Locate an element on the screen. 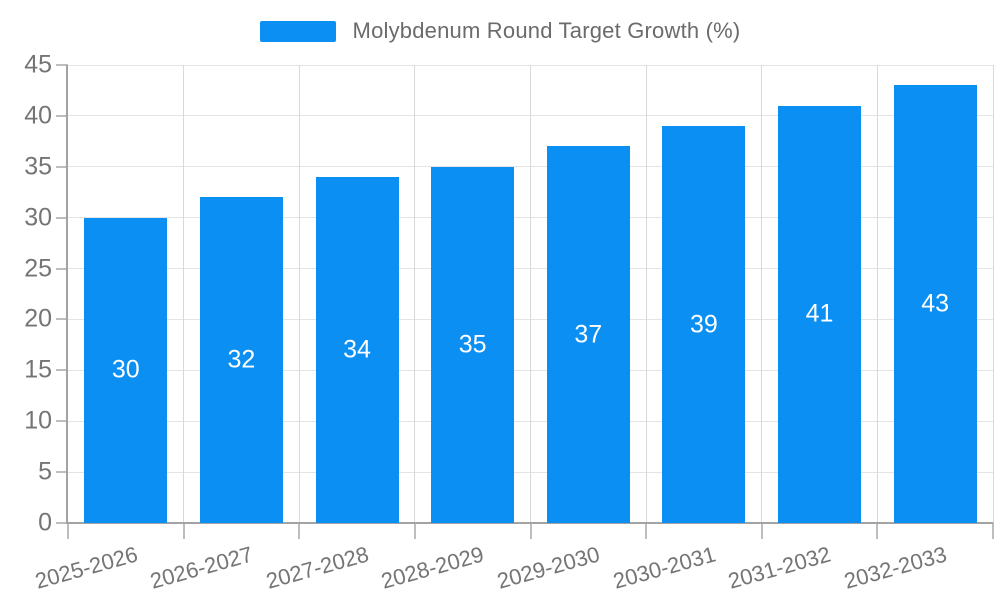  x-tick-label: 2028-2029 is located at coordinates (432, 567).